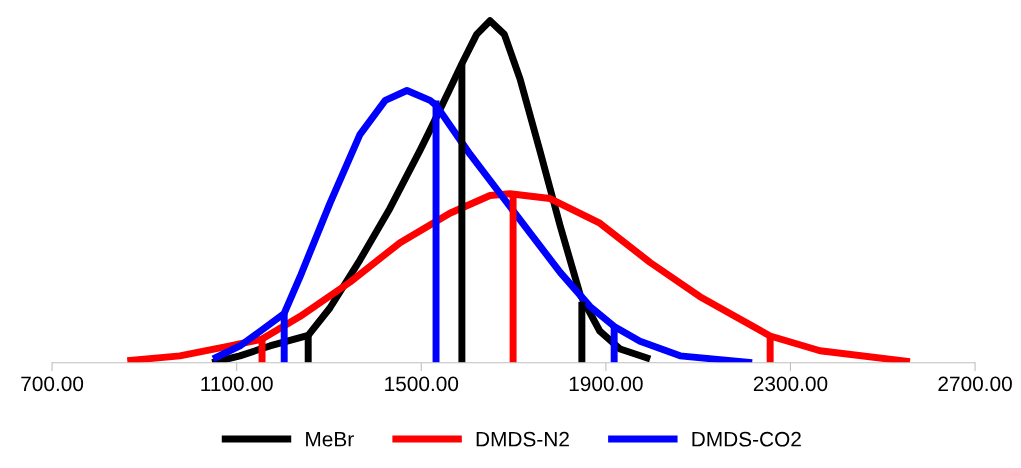 The image size is (1021, 468). Describe the element at coordinates (975, 384) in the screenshot. I see `x-tick-label: 2700.00` at that location.